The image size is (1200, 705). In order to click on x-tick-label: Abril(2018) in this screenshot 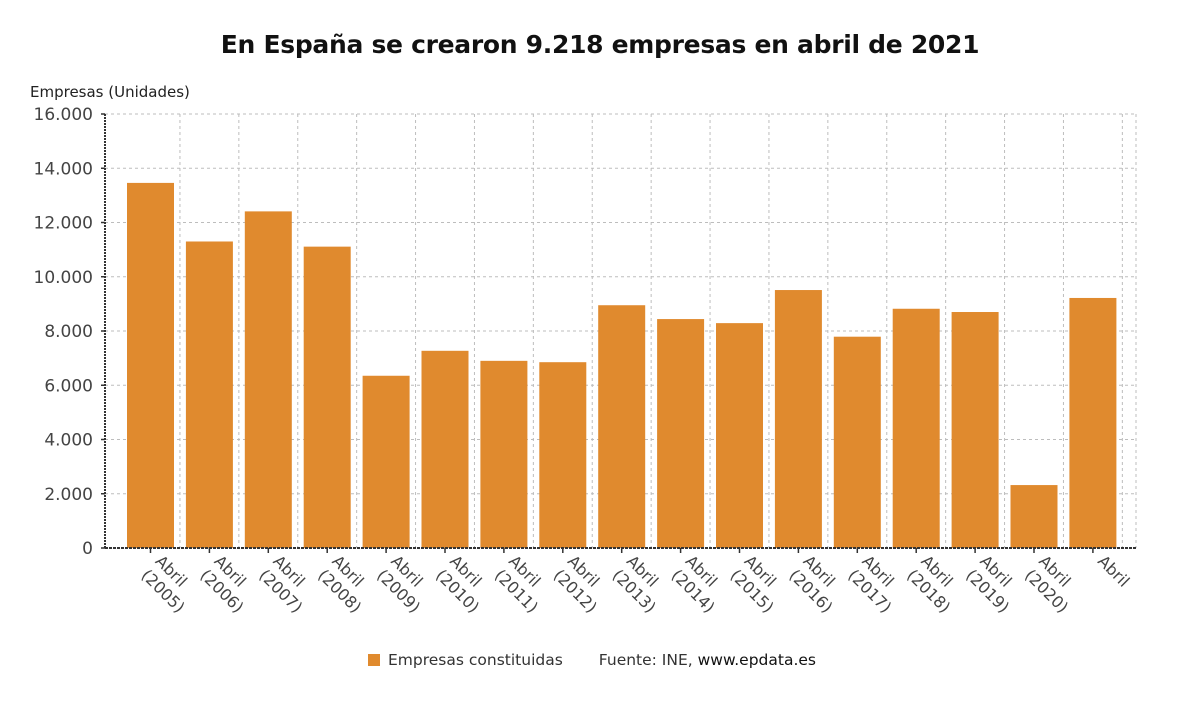, I will do `click(929, 583)`.